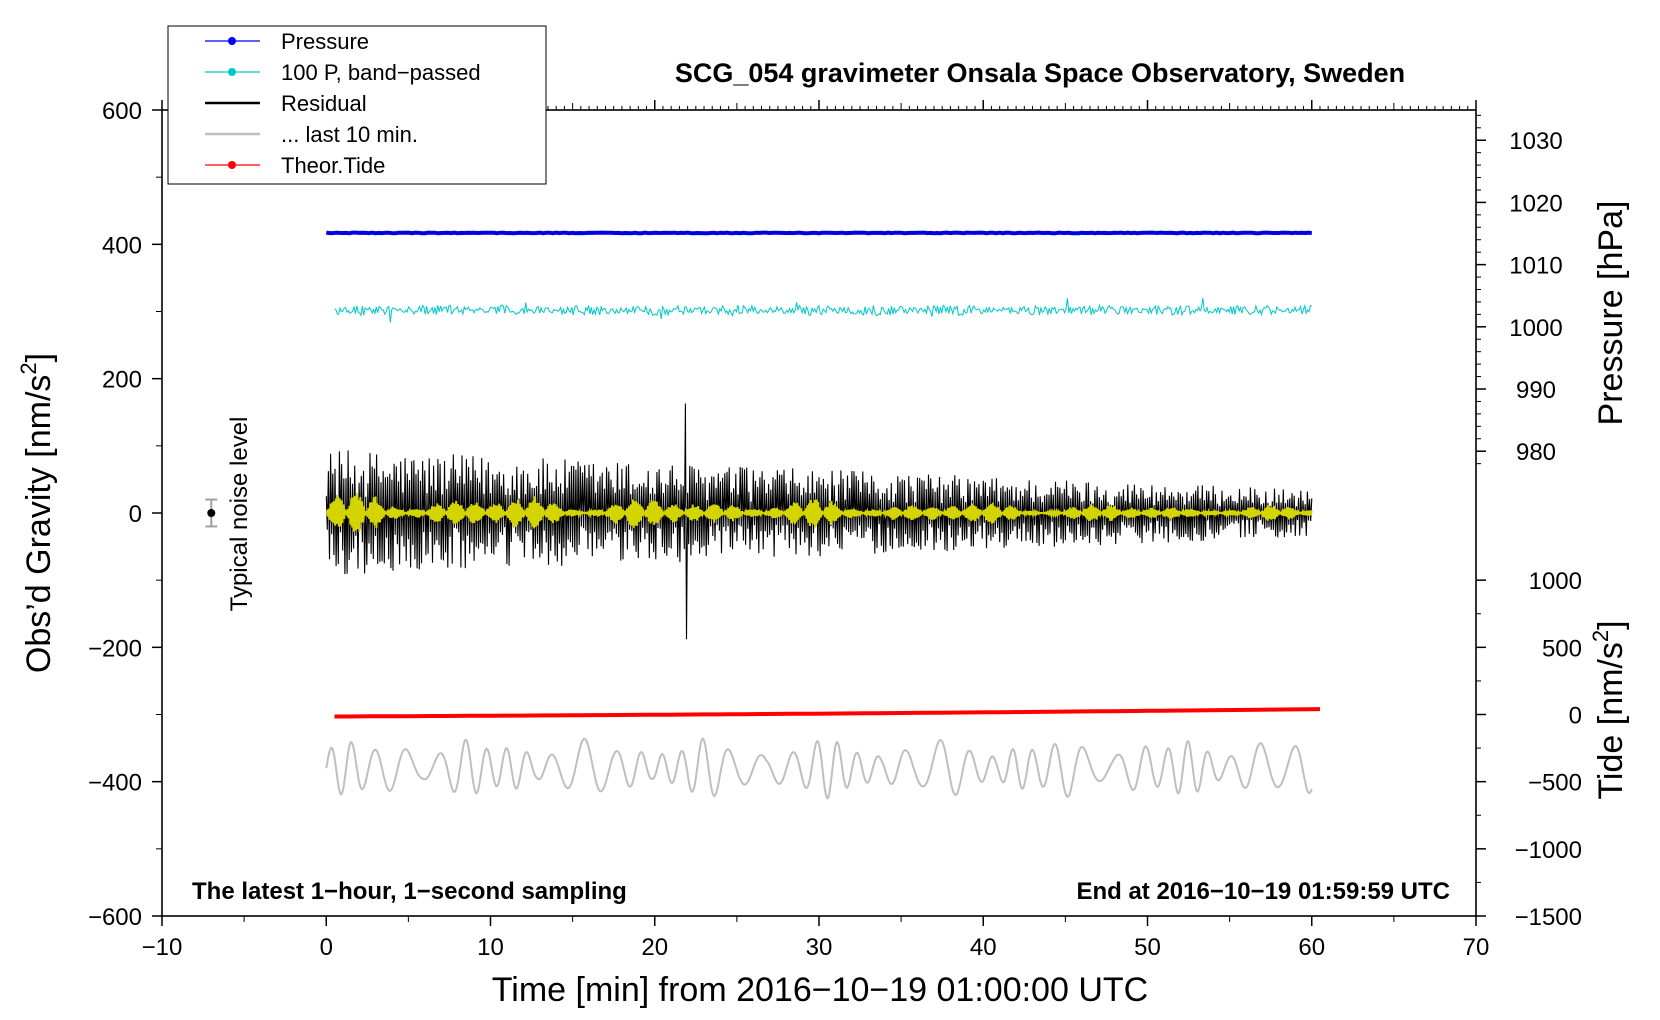 This screenshot has width=1660, height=1020. Describe the element at coordinates (28, 368) in the screenshot. I see `ylabel-left-sup: 2` at that location.